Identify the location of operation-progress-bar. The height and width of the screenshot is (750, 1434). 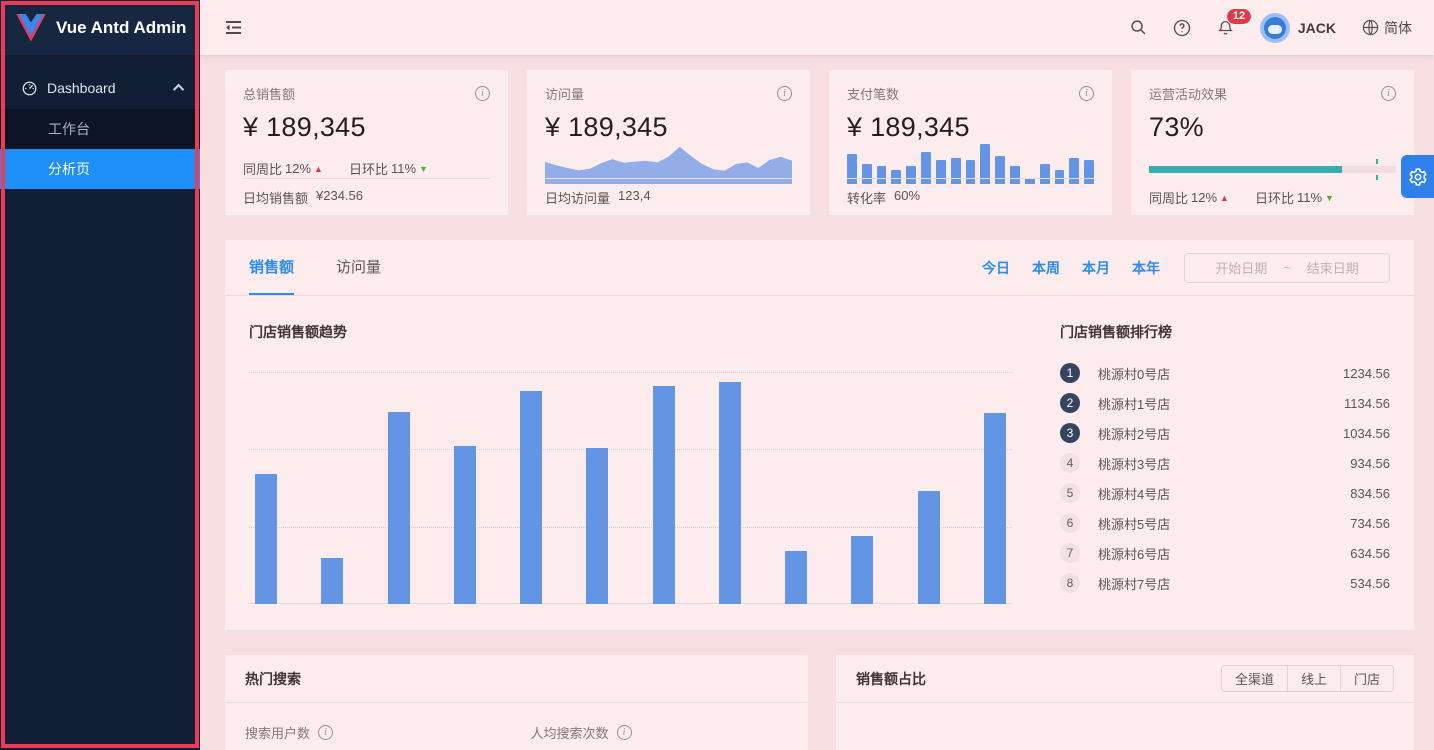
(1272, 169).